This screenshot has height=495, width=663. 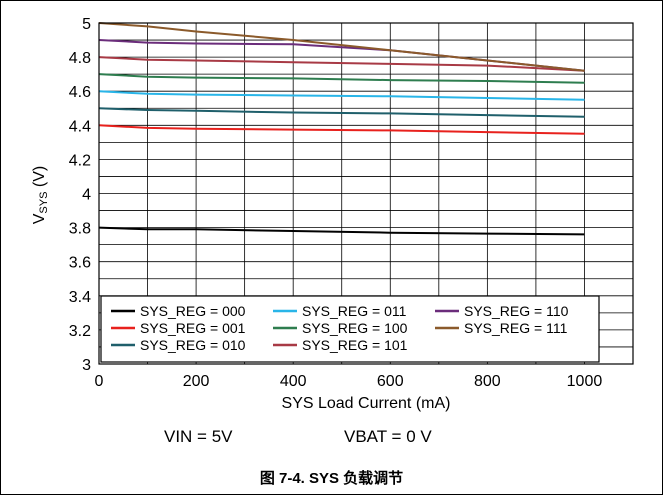 What do you see at coordinates (80, 92) in the screenshot?
I see `y-tick-label: 4.6` at bounding box center [80, 92].